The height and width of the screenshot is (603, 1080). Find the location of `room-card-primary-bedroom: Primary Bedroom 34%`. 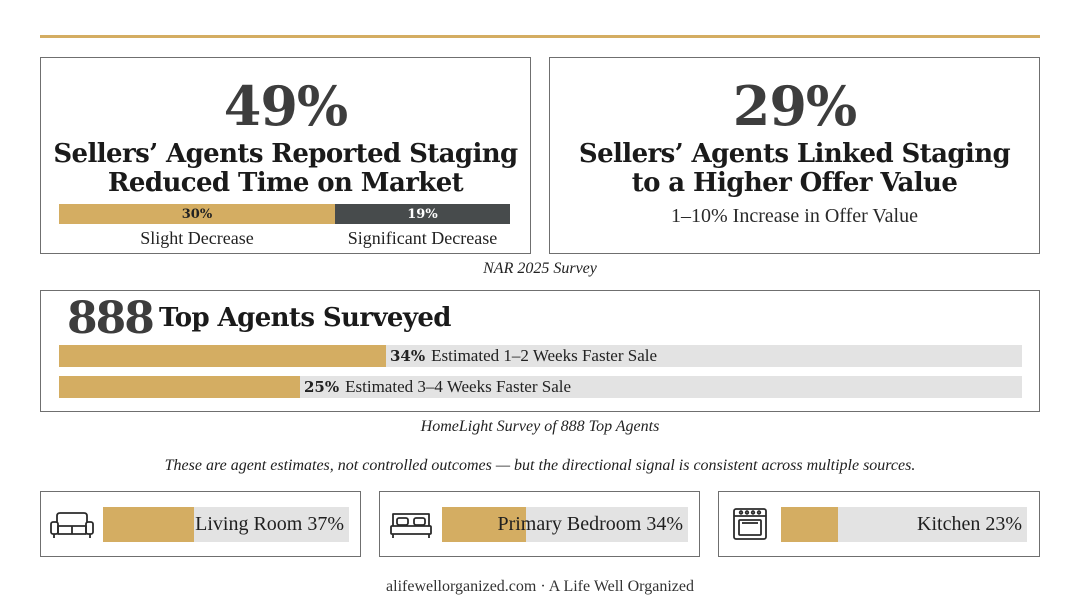

room-card-primary-bedroom: Primary Bedroom 34% is located at coordinates (539, 524).